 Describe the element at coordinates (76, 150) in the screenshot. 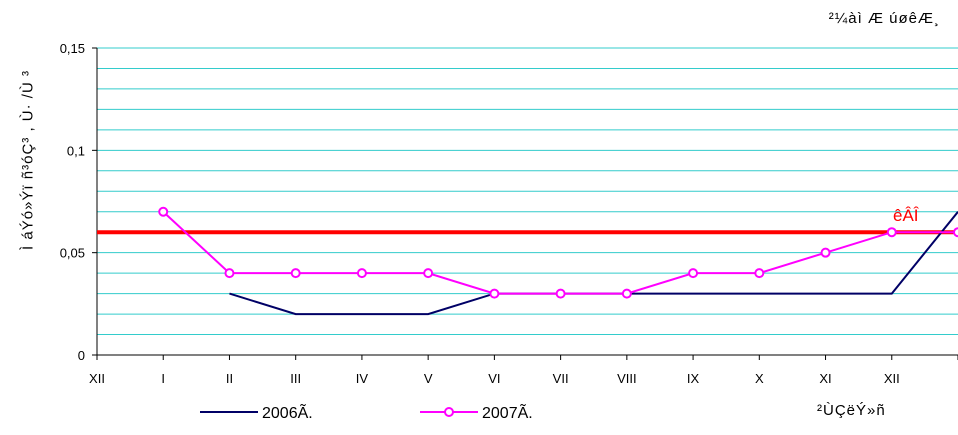

I see `y-tick-label: 0,1` at that location.